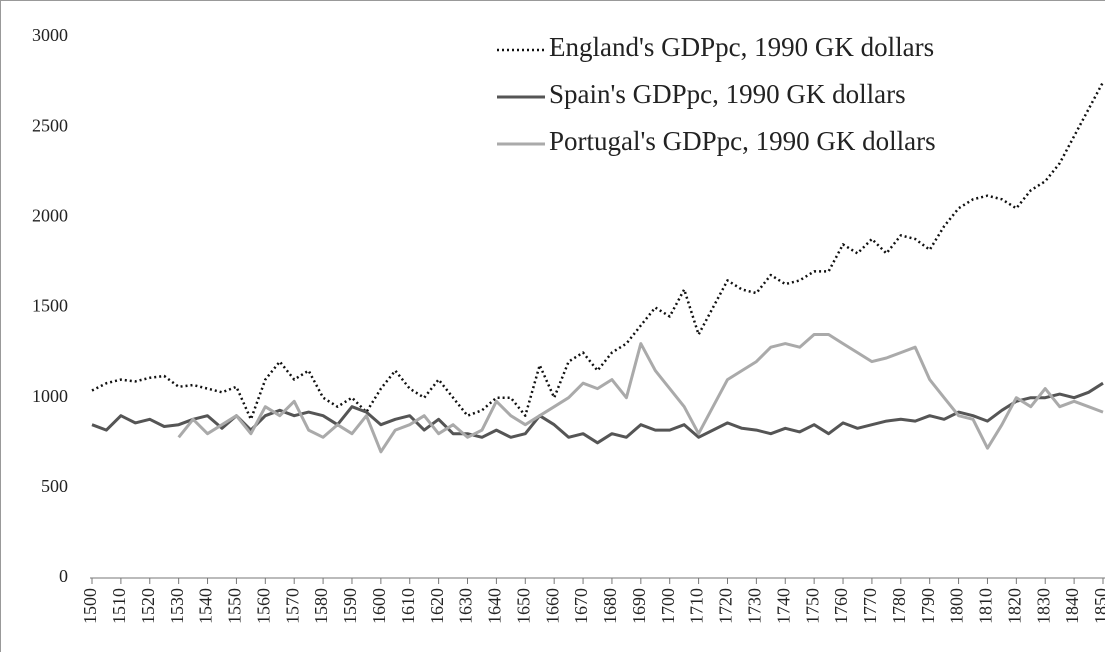 This screenshot has width=1105, height=652. I want to click on series-line, so click(597, 413).